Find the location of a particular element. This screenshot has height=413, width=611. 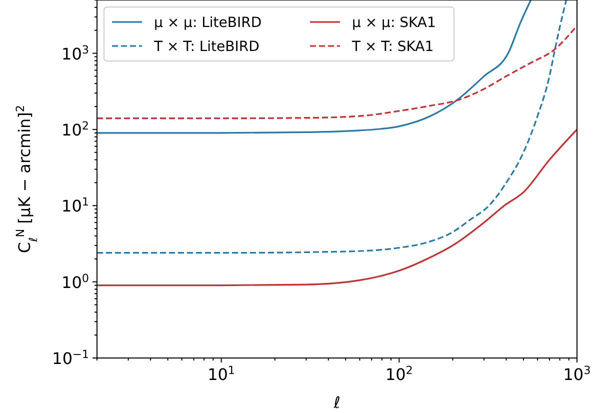

y-tick-label: 10$^{3}$ is located at coordinates (75, 53).